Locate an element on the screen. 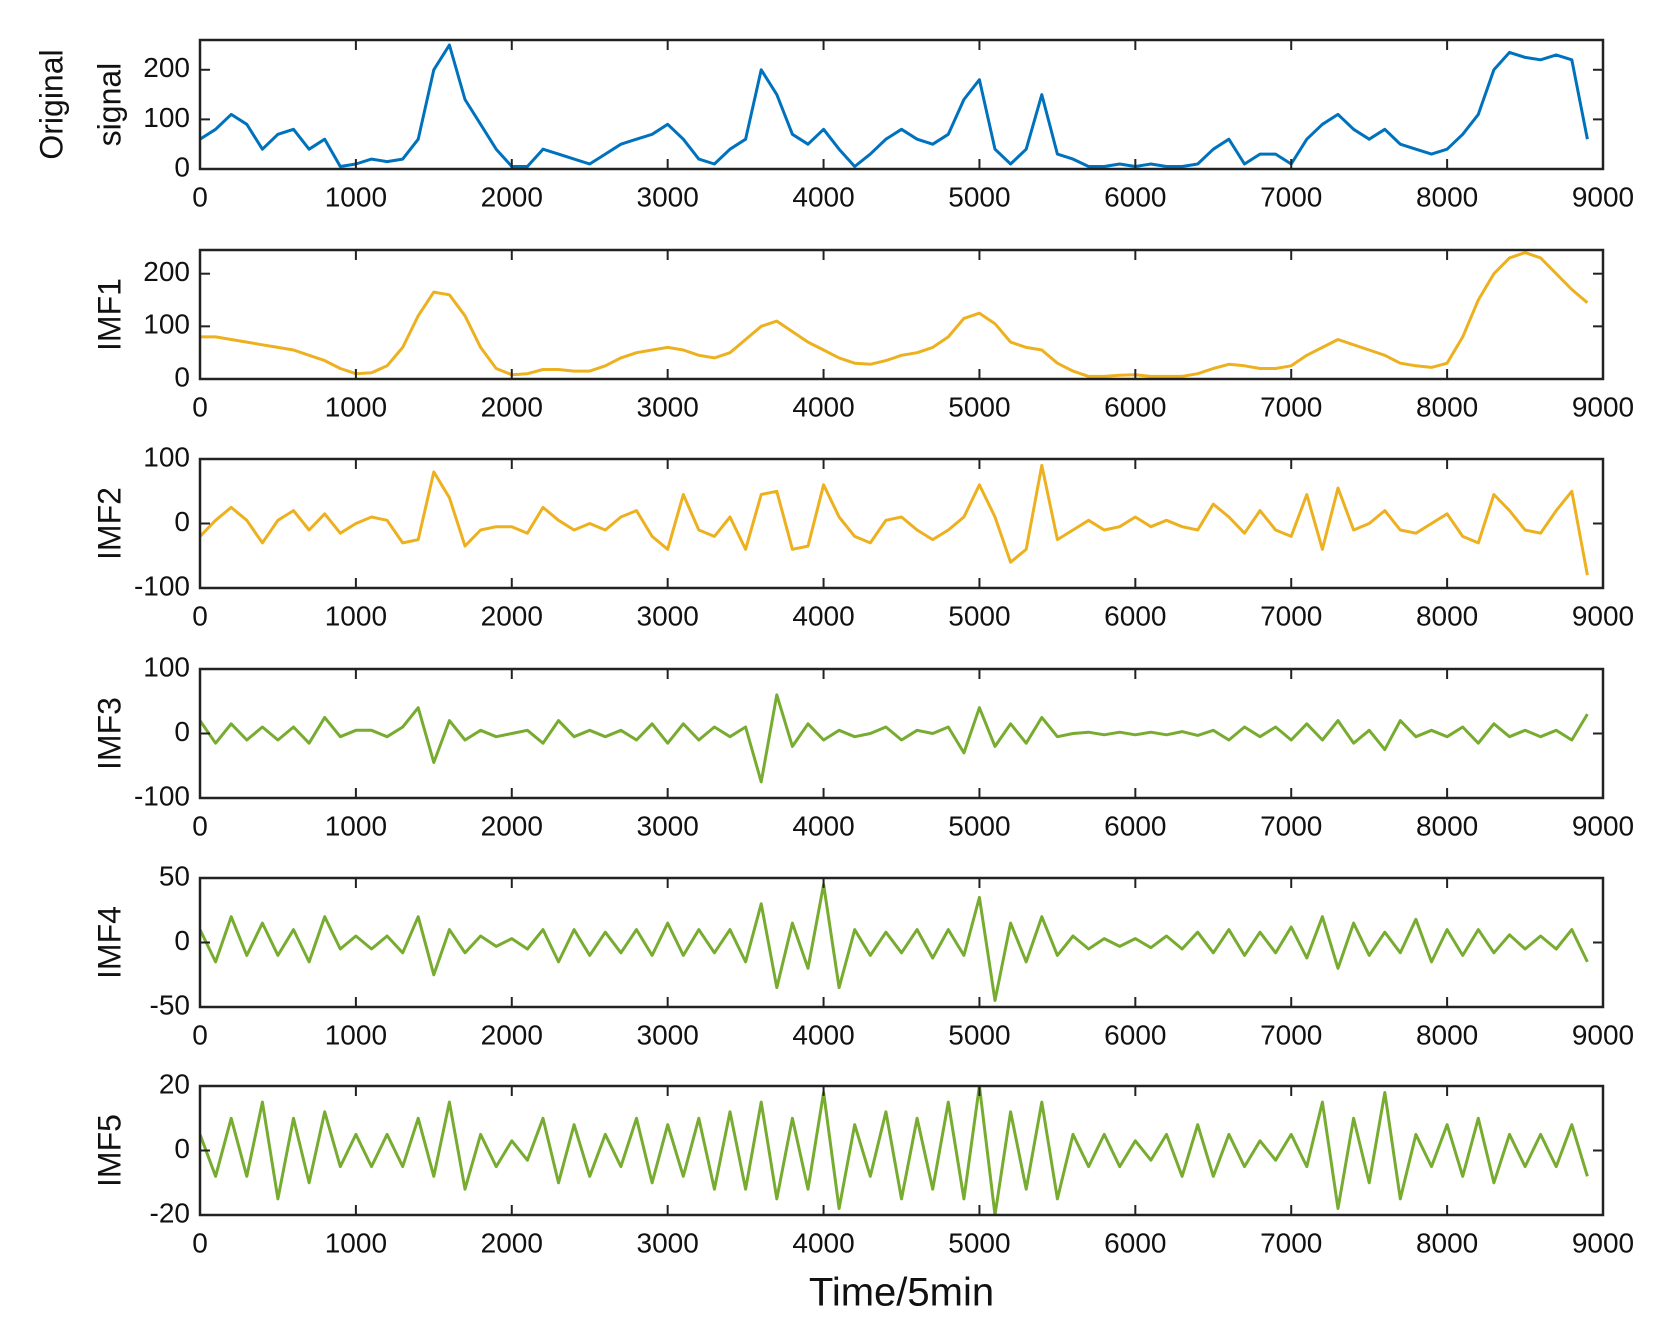 The image size is (1658, 1328). y-axis-label: IMF4 is located at coordinates (109, 942).